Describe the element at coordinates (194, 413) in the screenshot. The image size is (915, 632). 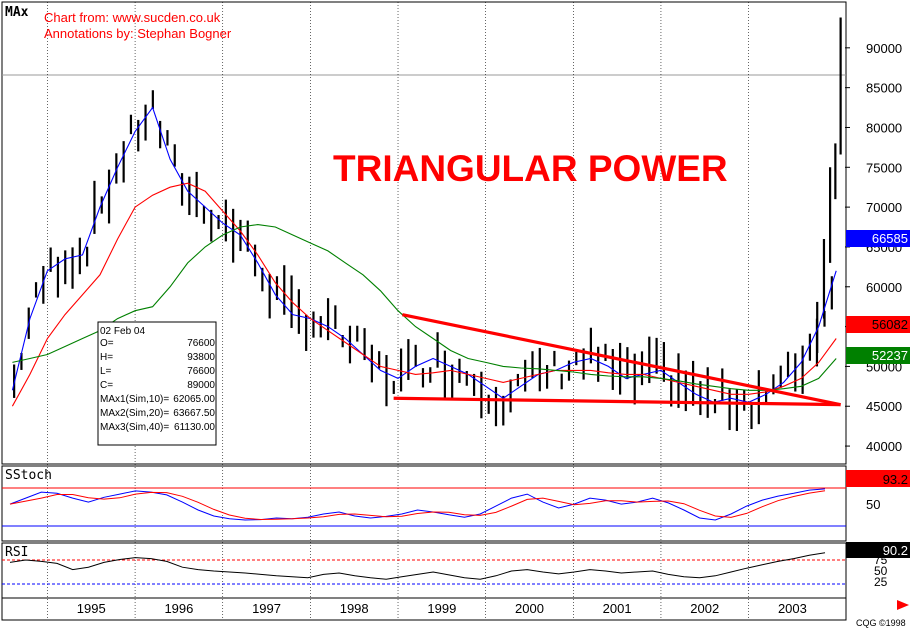
I see `data-window-value: 63667.50` at that location.